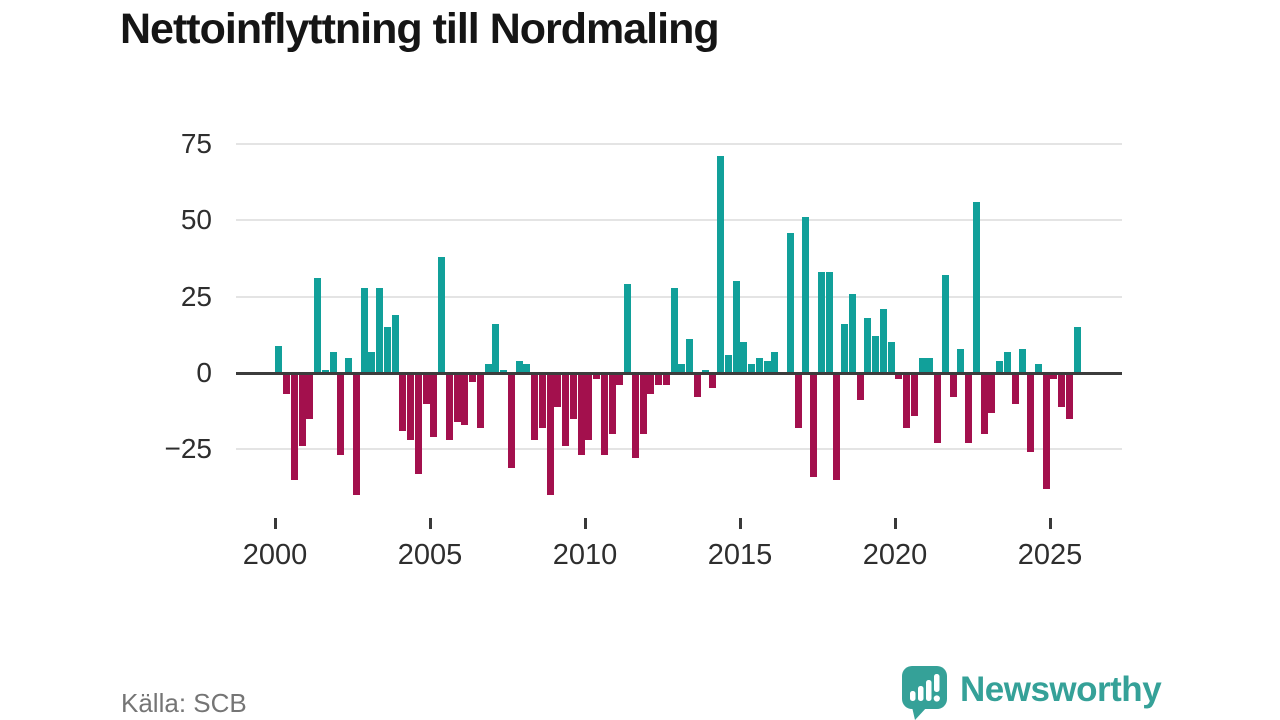 This screenshot has width=1280, height=720. Describe the element at coordinates (883, 340) in the screenshot. I see `bar-2019-Q3` at that location.